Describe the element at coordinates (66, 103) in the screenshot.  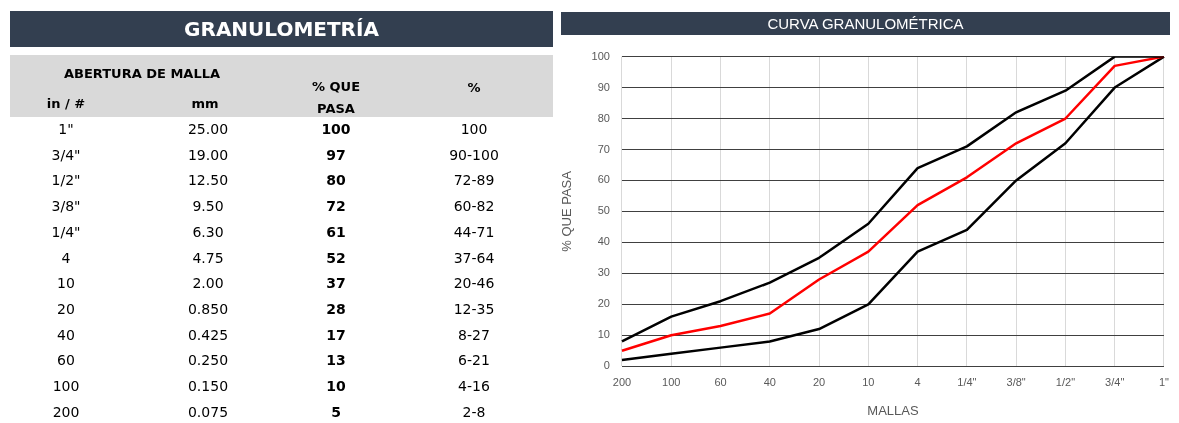
I see `text: in / #` at that location.